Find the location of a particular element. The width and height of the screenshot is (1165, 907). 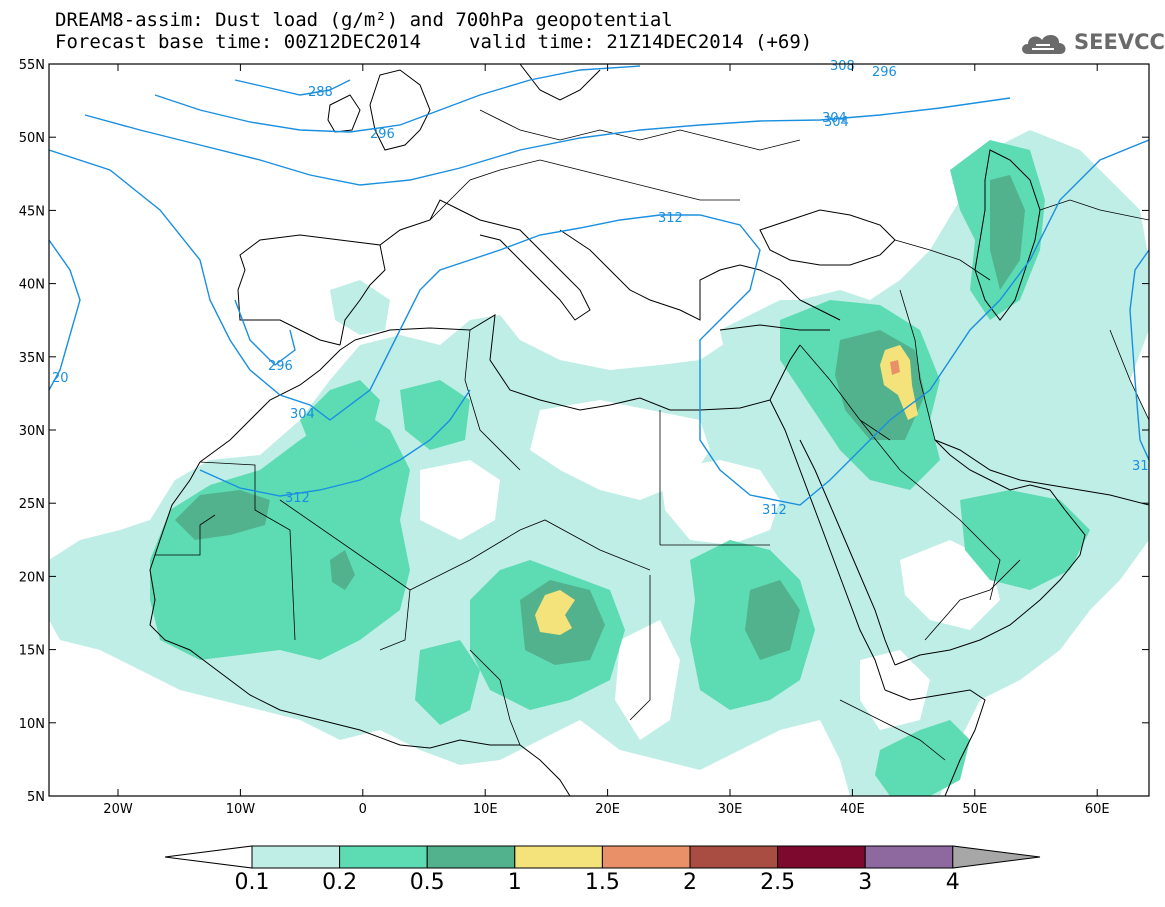

dust-free-sudan is located at coordinates (647, 680).